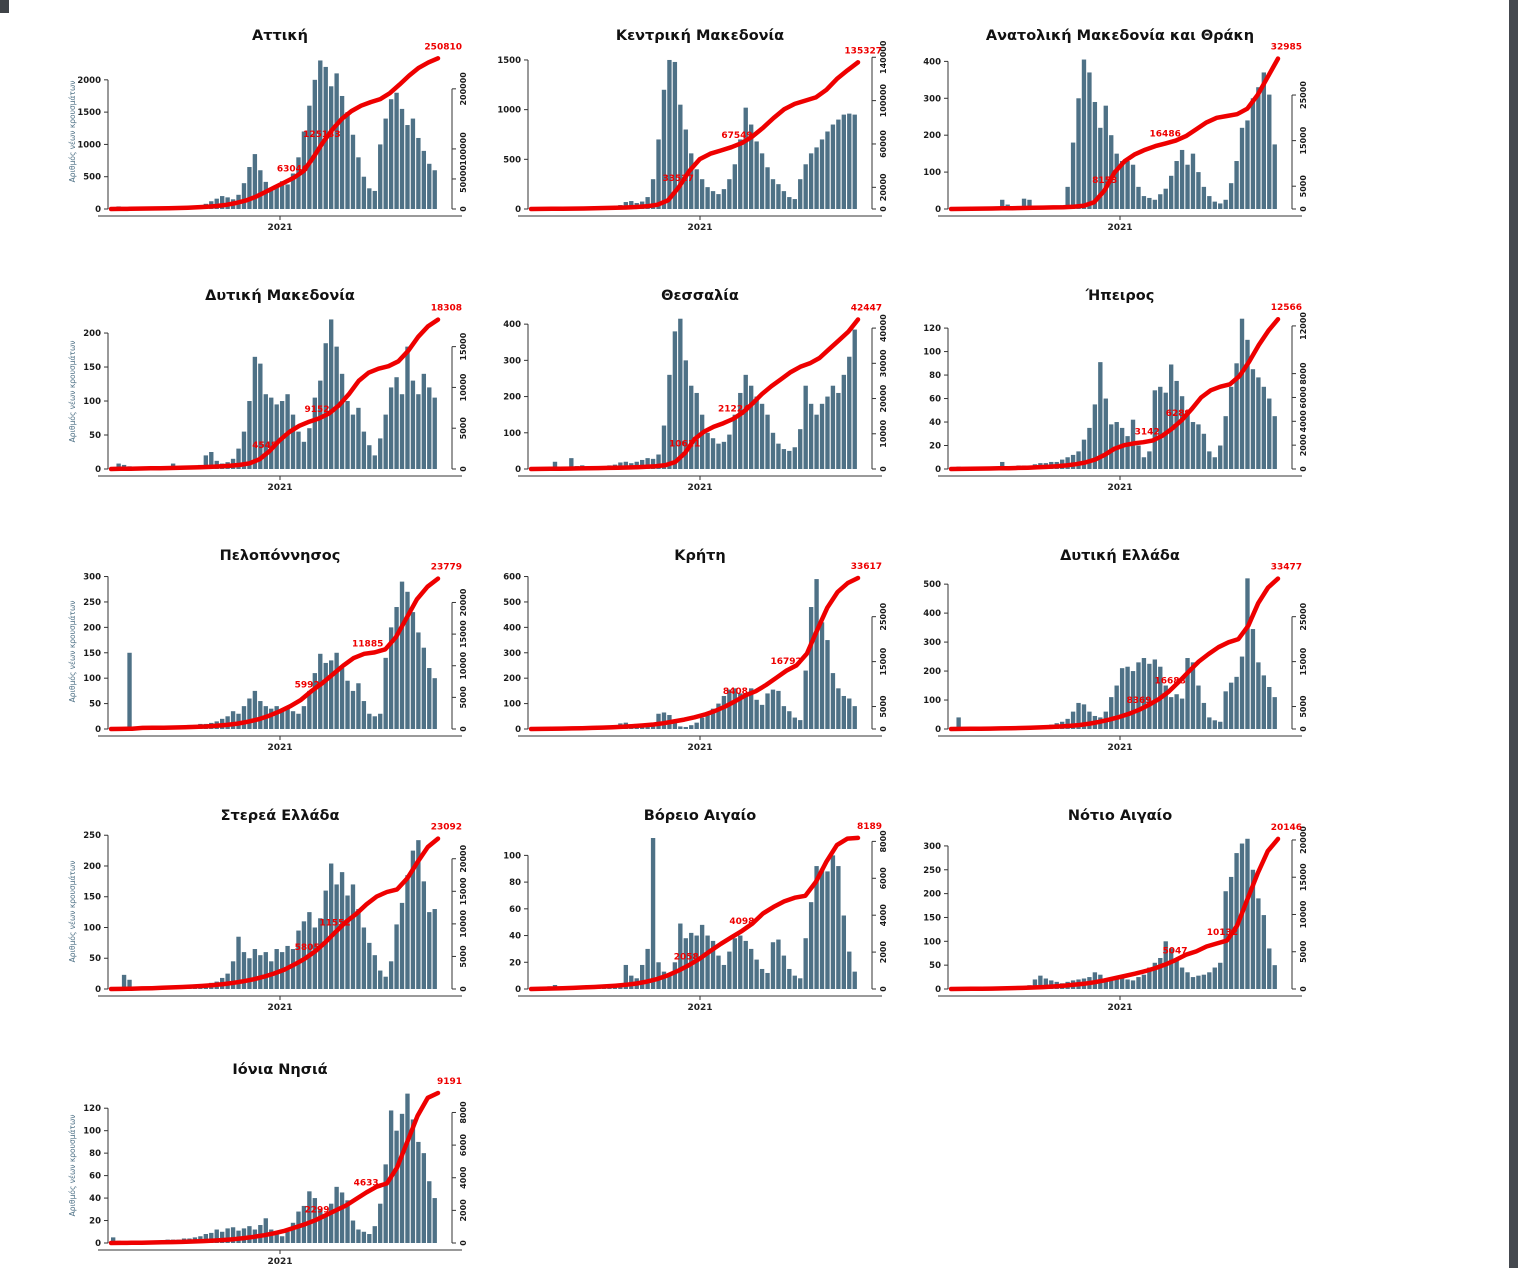  I want to click on right-tick-label: 20000, so click(883, 398).